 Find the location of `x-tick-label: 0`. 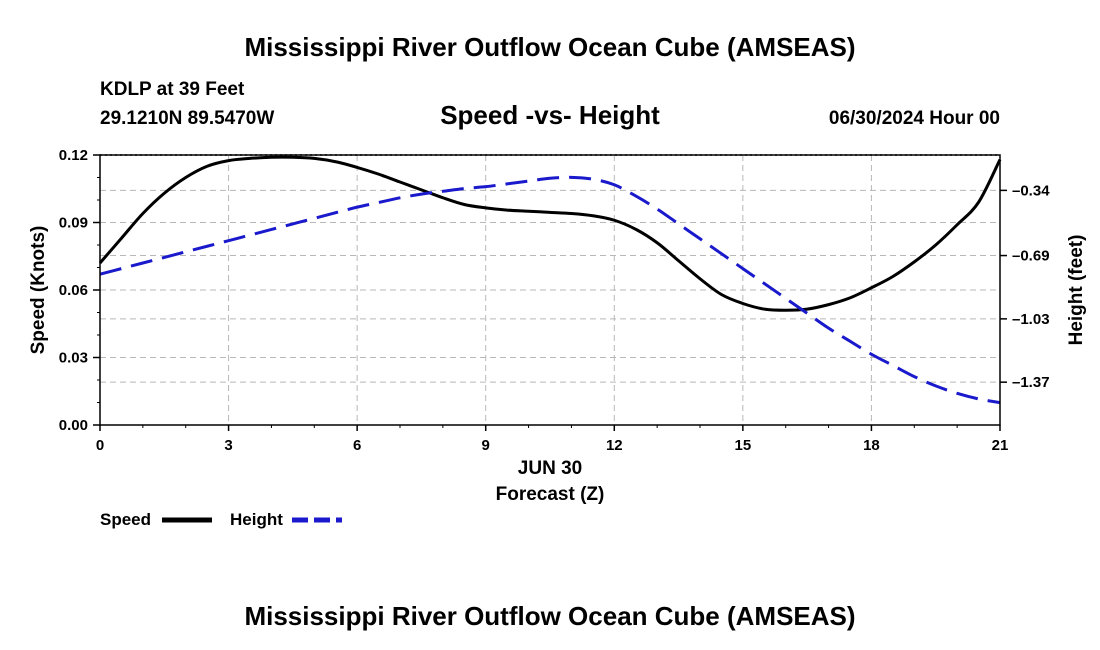

x-tick-label: 0 is located at coordinates (100, 445).